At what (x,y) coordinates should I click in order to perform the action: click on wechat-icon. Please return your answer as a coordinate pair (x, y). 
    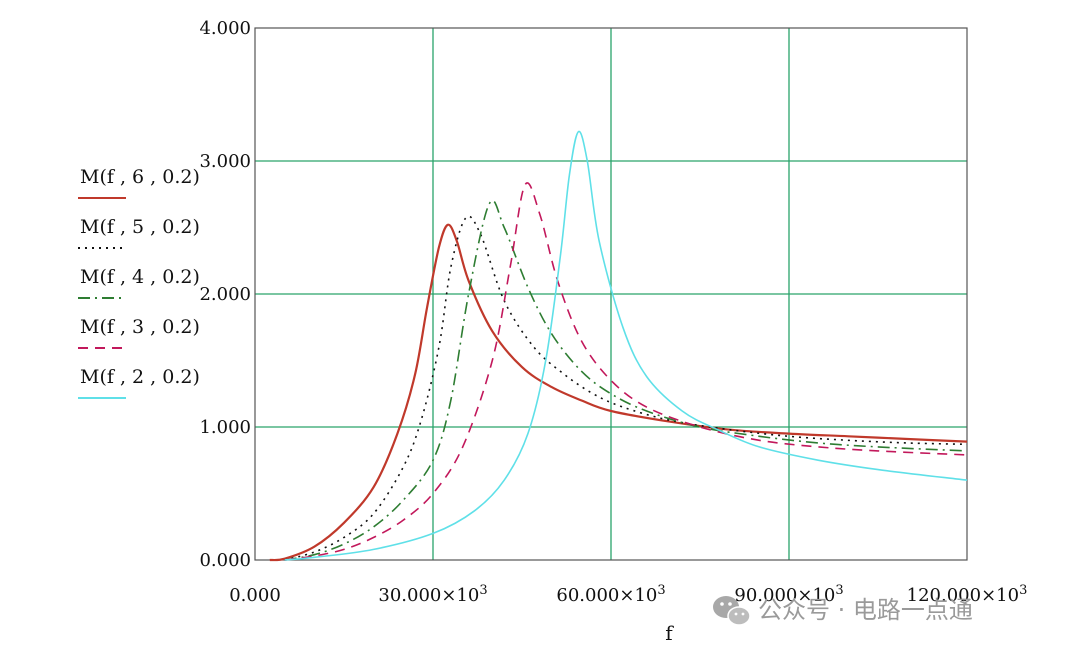
    Looking at the image, I should click on (732, 611).